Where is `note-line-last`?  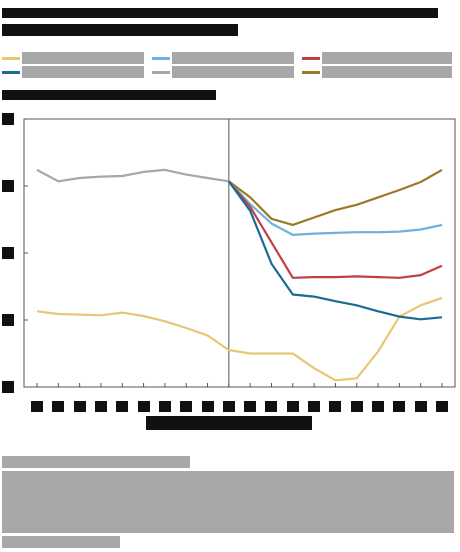
note-line-last is located at coordinates (61, 542).